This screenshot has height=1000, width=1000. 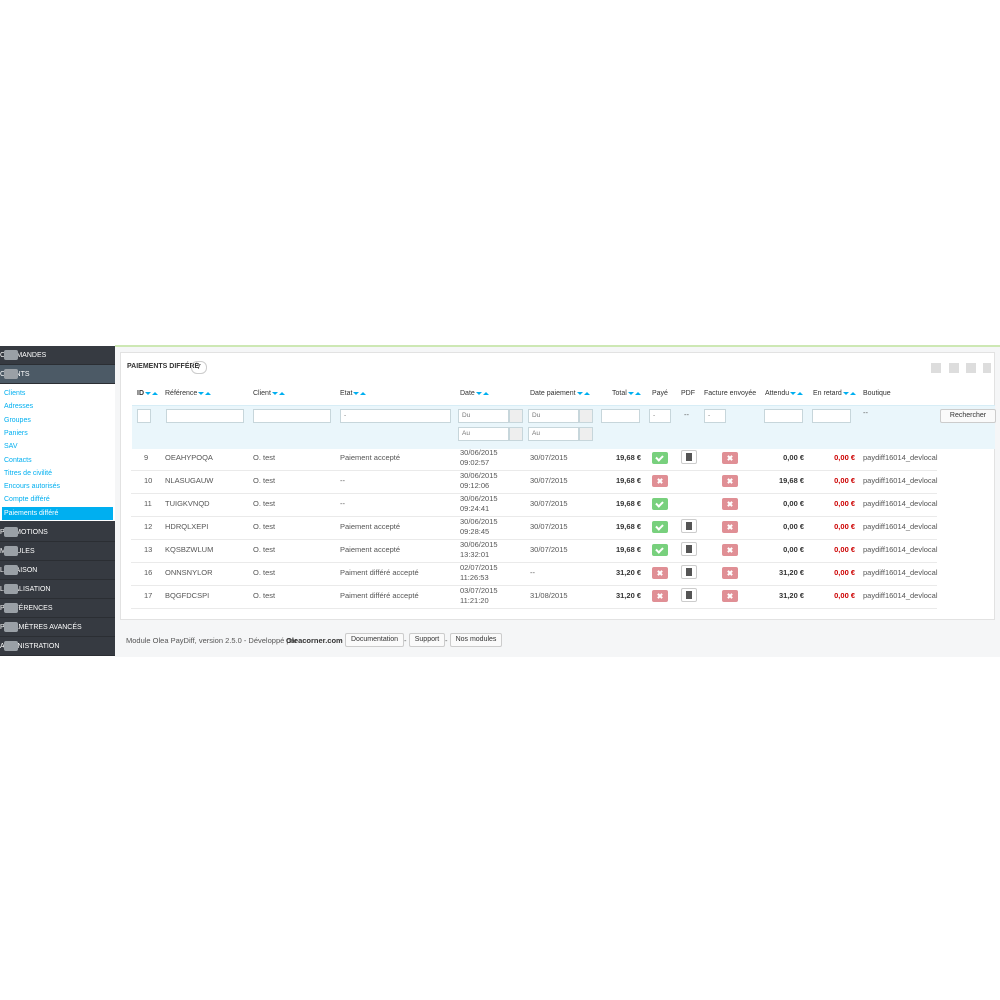 What do you see at coordinates (660, 416) in the screenshot?
I see `filter-paid: -` at bounding box center [660, 416].